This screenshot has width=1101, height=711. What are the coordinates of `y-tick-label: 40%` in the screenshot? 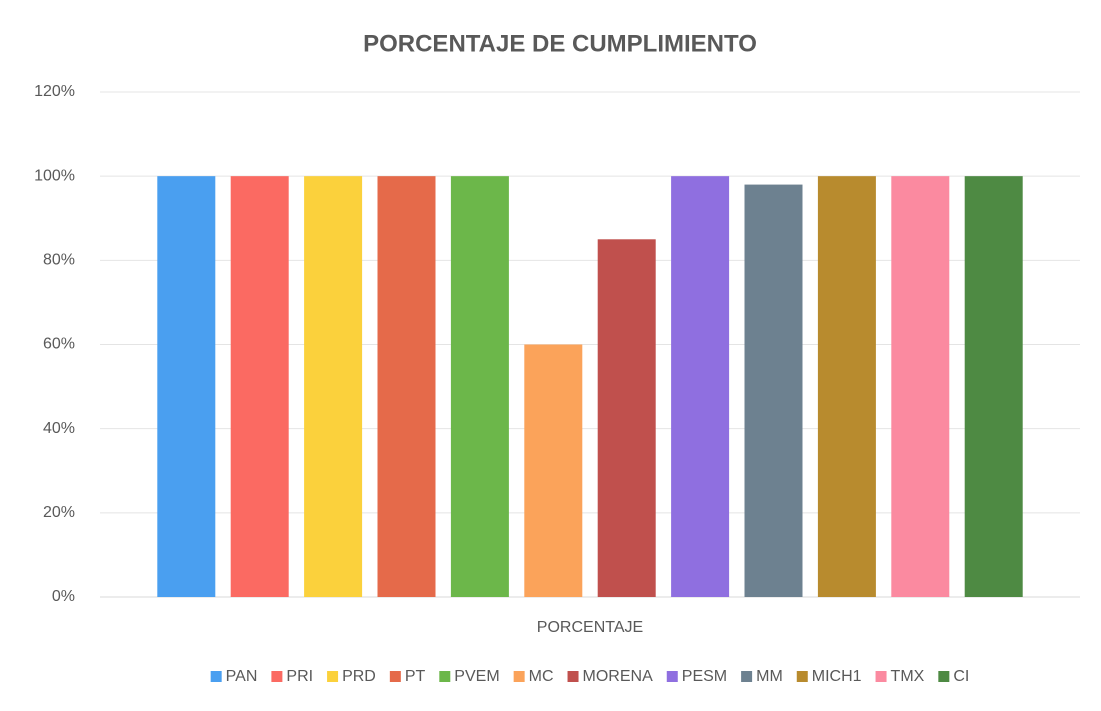 It's located at (59, 428).